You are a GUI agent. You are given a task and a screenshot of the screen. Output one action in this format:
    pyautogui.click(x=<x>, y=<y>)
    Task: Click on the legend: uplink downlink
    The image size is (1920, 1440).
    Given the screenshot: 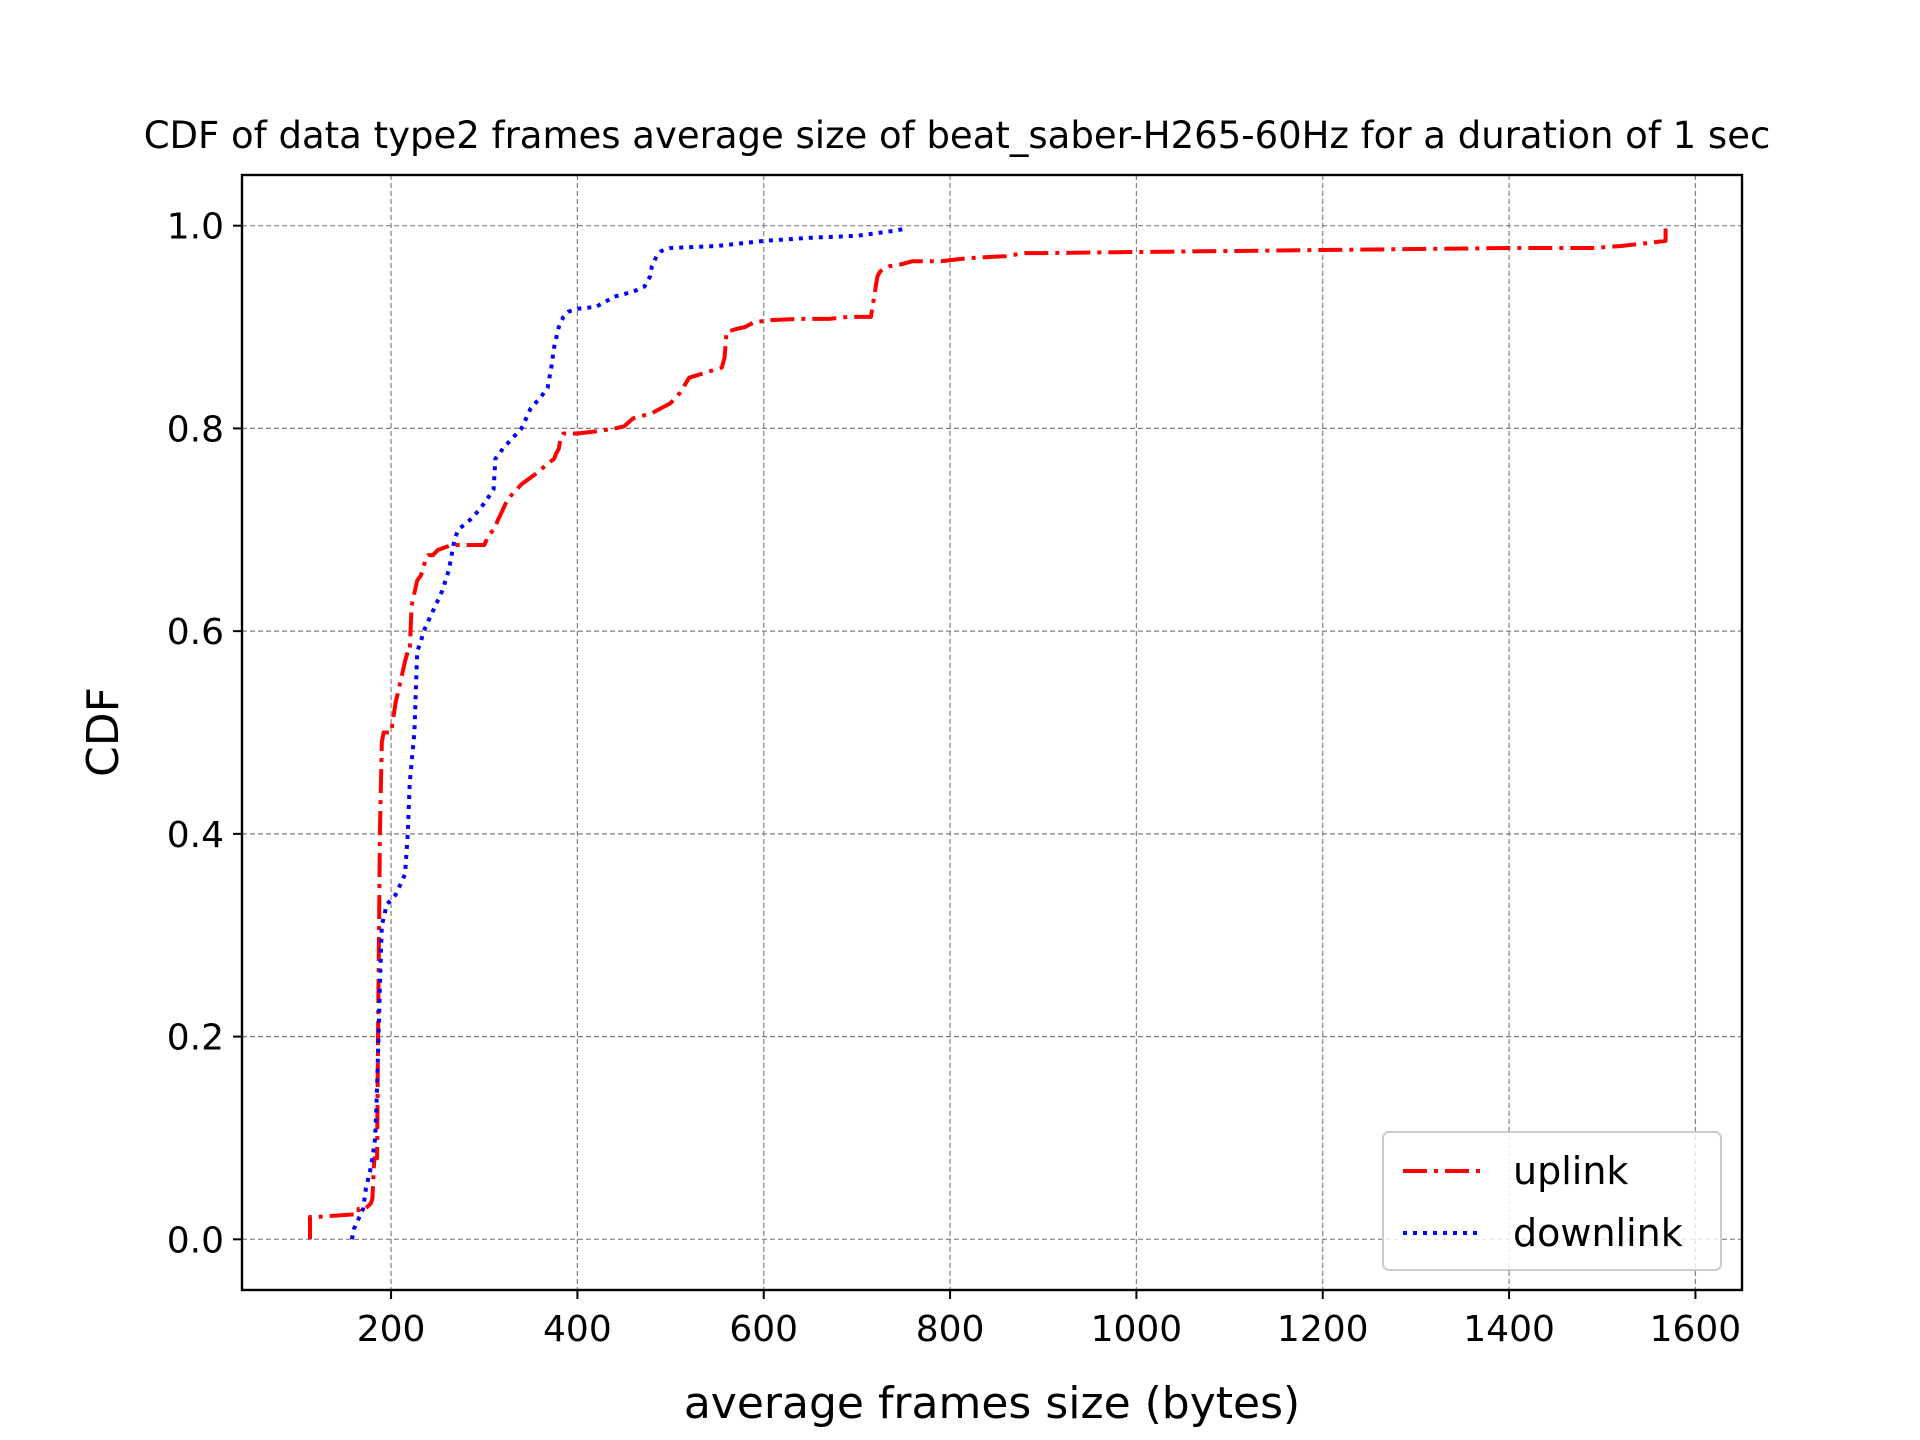 What is the action you would take?
    pyautogui.click(x=1552, y=1201)
    